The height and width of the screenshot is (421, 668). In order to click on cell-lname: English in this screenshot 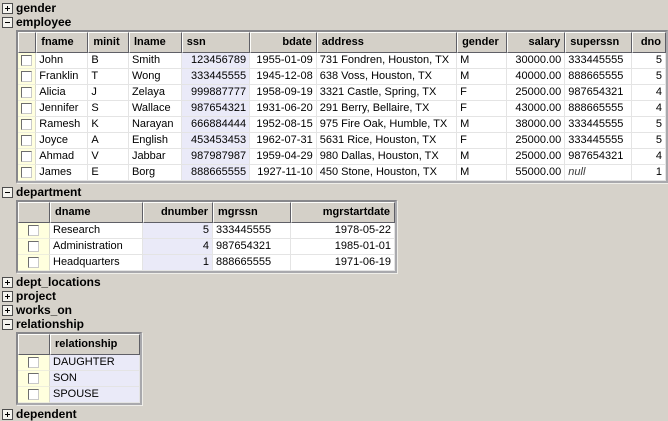, I will do `click(155, 141)`.